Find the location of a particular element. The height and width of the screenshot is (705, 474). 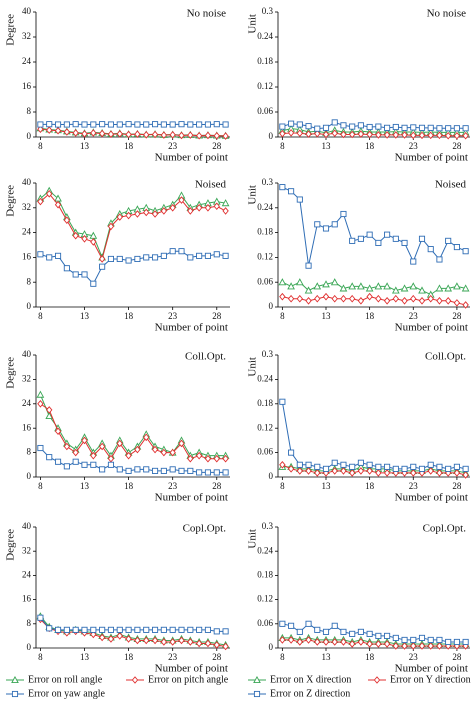

y-tick-label: 40 is located at coordinates (27, 11).